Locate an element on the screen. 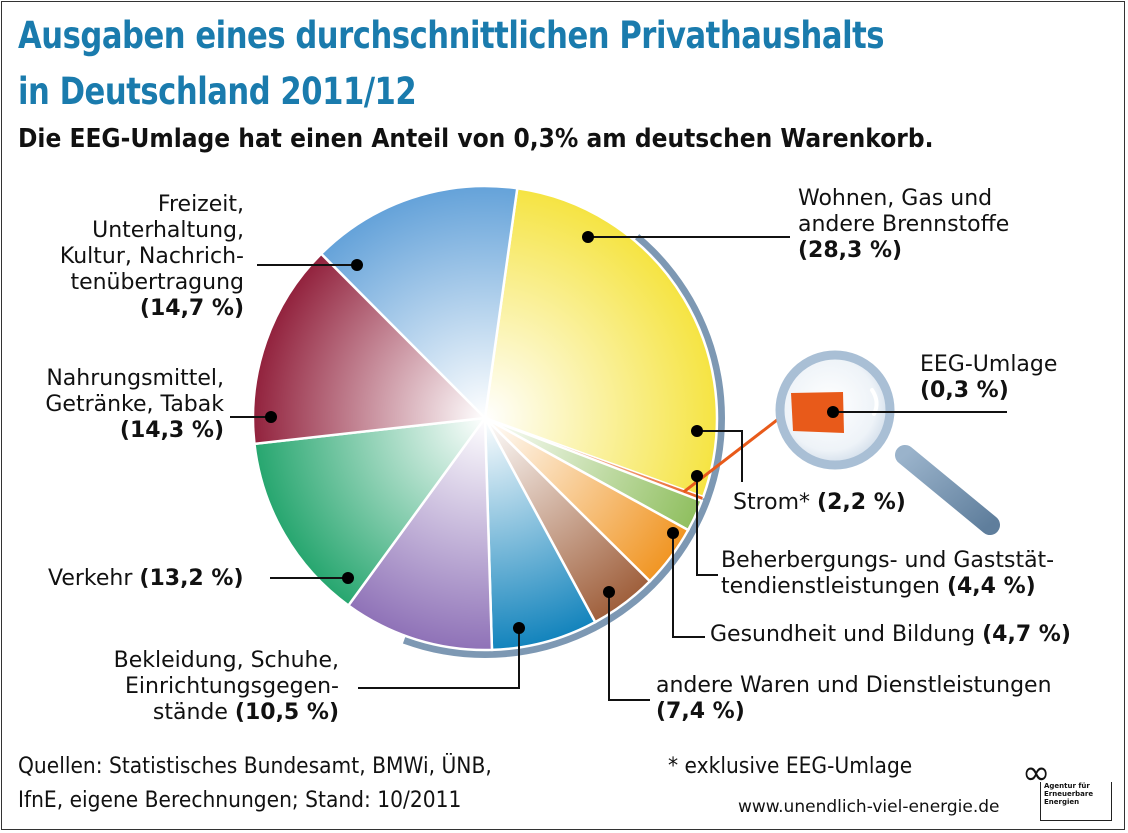 The height and width of the screenshot is (833, 1128). leader-dot-verkehr is located at coordinates (348, 578).